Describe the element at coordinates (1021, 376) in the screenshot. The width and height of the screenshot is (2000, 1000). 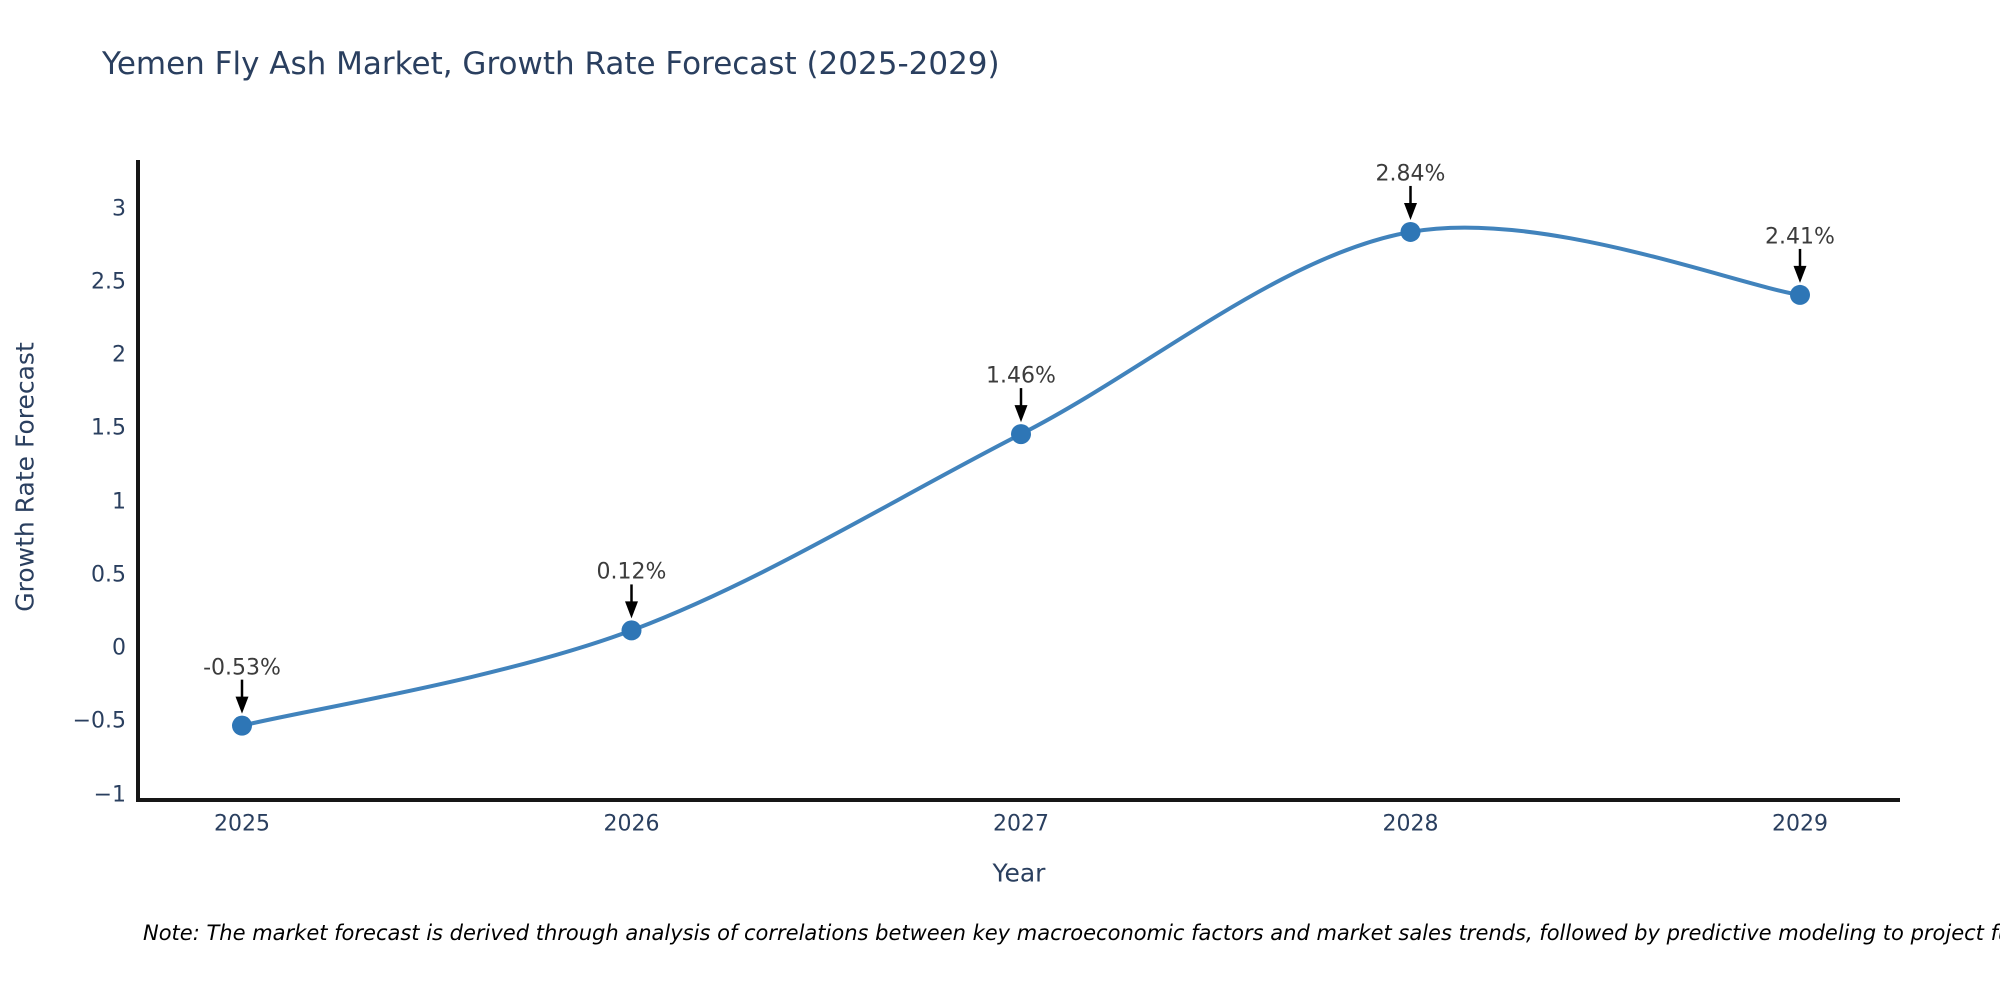
I see `point-annotation: 1.46%` at that location.